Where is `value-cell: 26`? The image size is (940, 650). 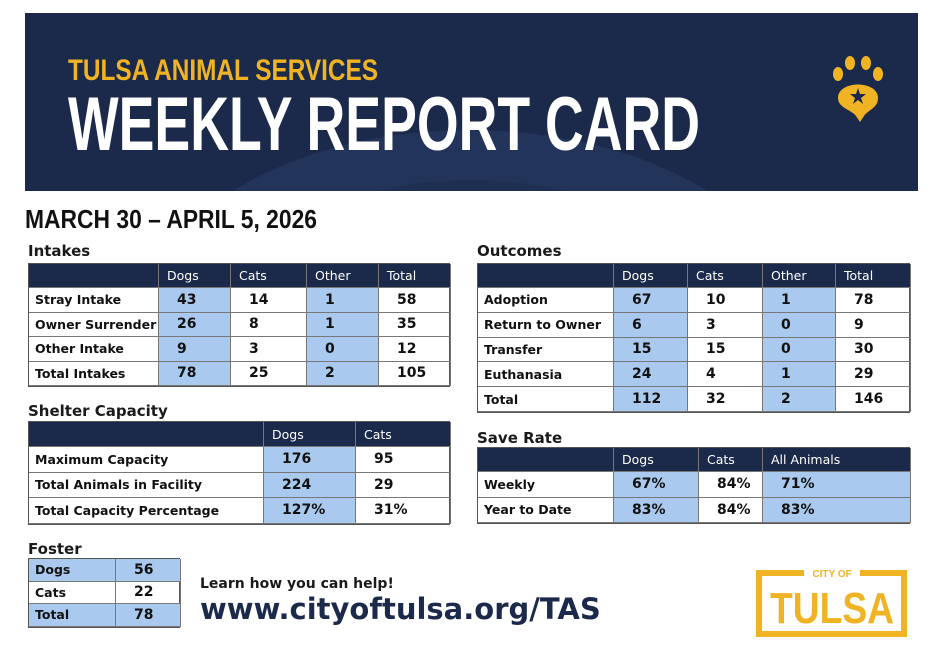
value-cell: 26 is located at coordinates (195, 324).